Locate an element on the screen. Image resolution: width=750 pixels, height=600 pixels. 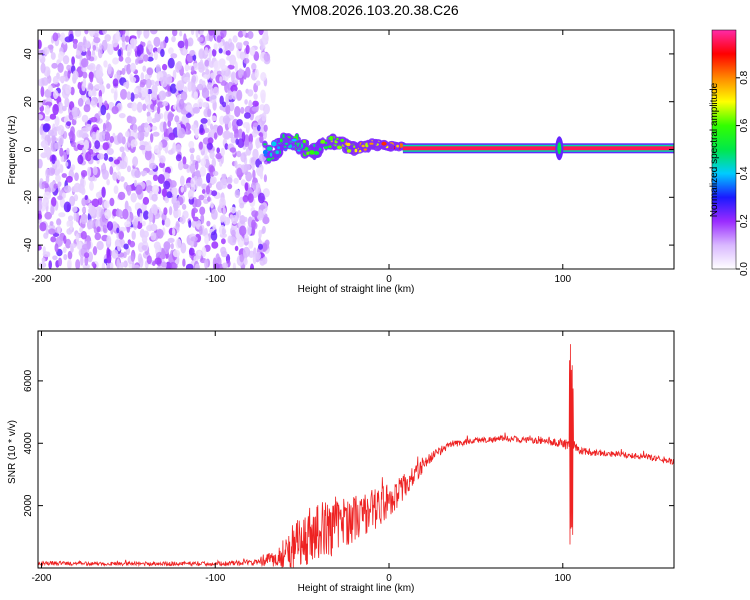
colorbar-tick-label: 0.6 is located at coordinates (744, 125).